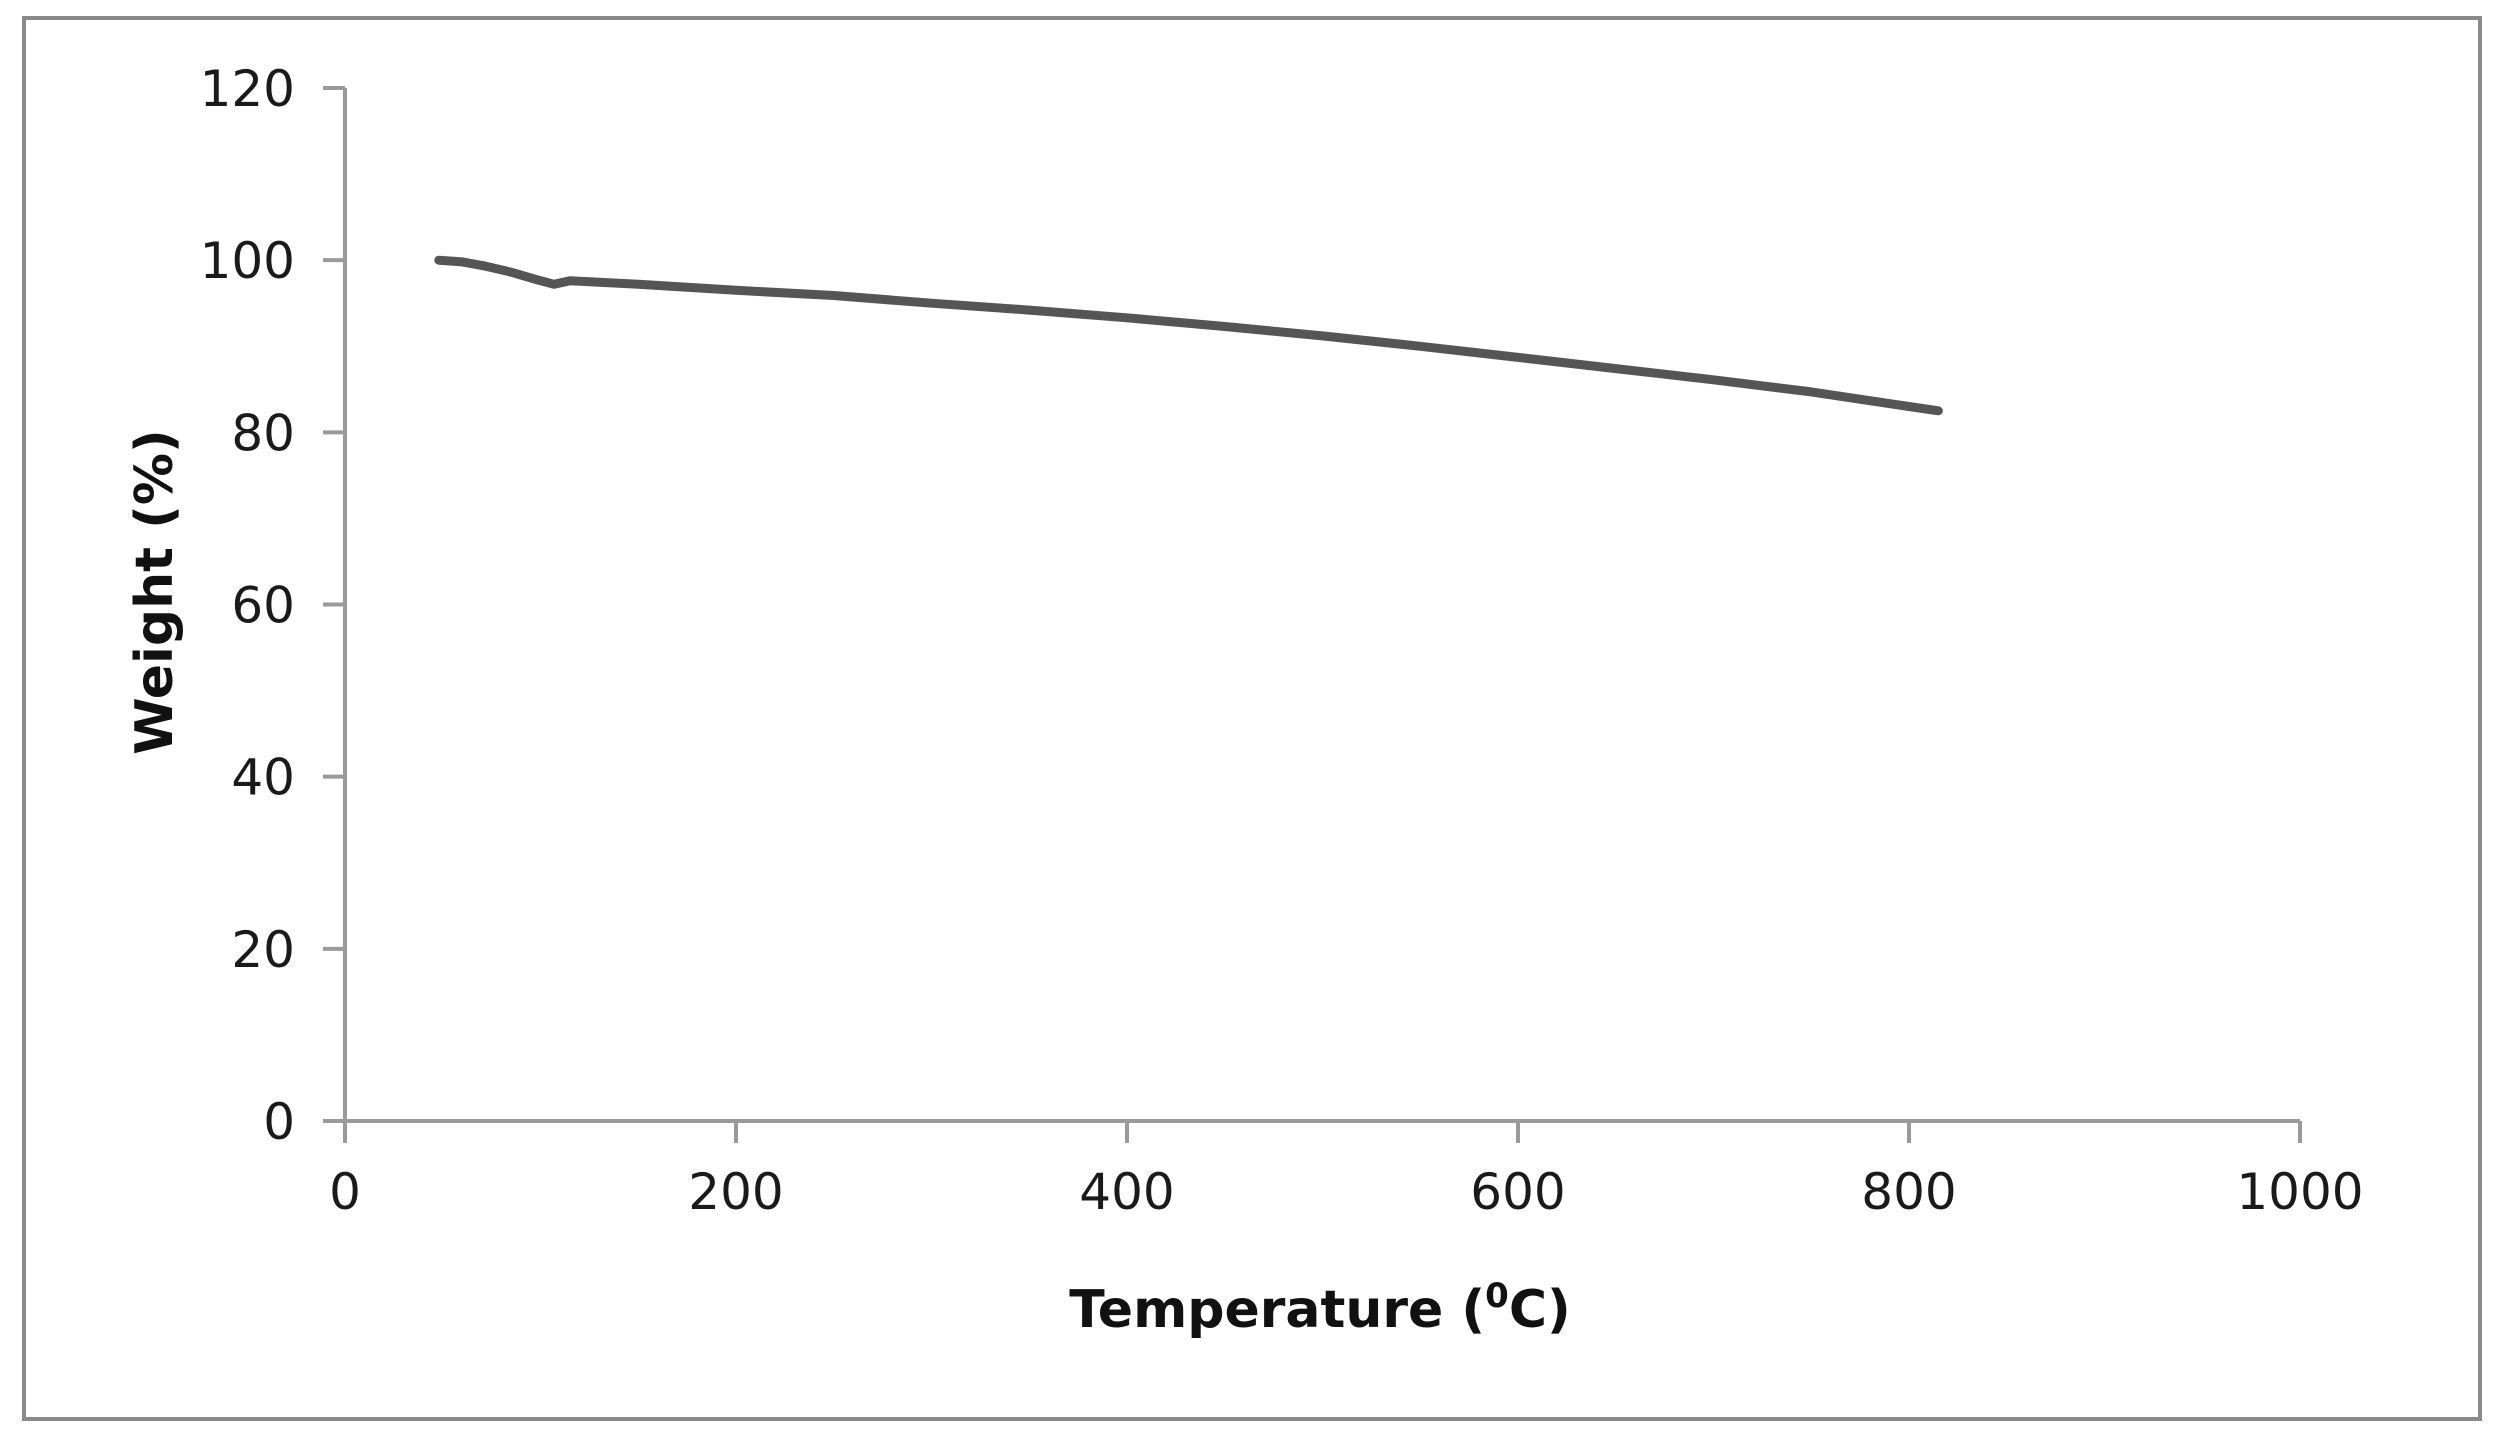 The height and width of the screenshot is (1449, 2503). What do you see at coordinates (1908, 1192) in the screenshot?
I see `x-tick-label: 800` at bounding box center [1908, 1192].